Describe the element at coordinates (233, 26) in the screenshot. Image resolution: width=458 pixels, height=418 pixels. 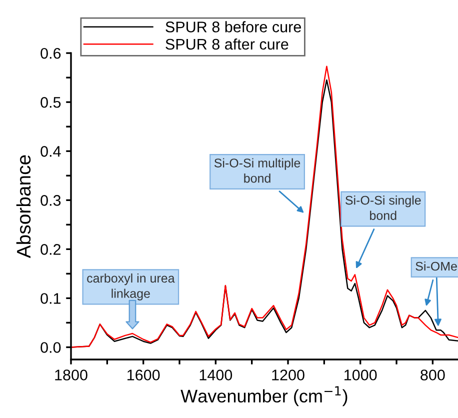
I see `legend-label: SPUR 8 before cure` at that location.